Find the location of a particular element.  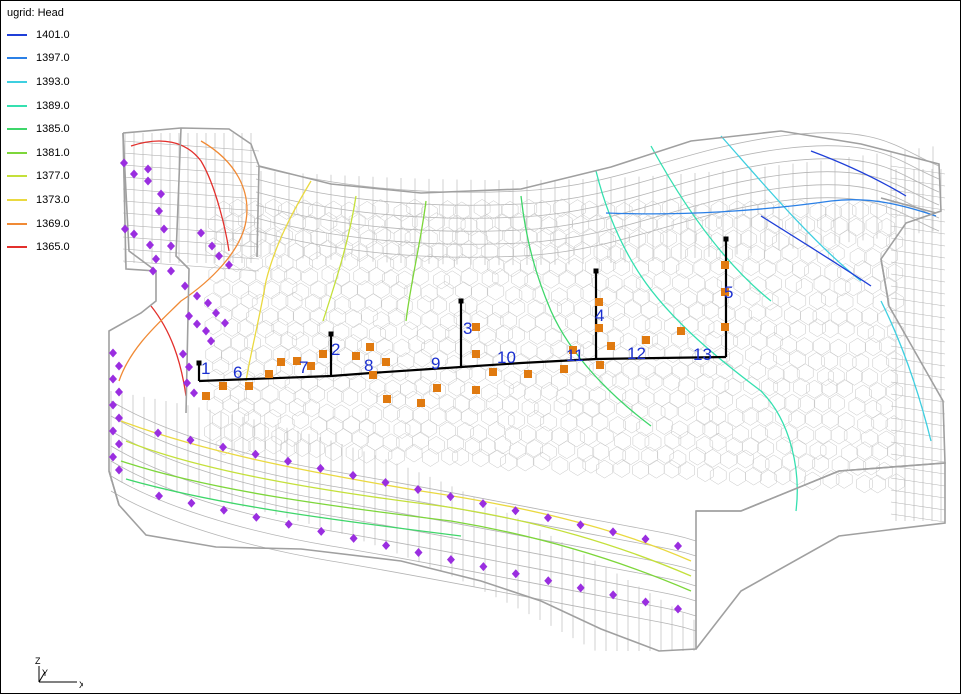

legend-entry: 1365.0 is located at coordinates (38, 247).